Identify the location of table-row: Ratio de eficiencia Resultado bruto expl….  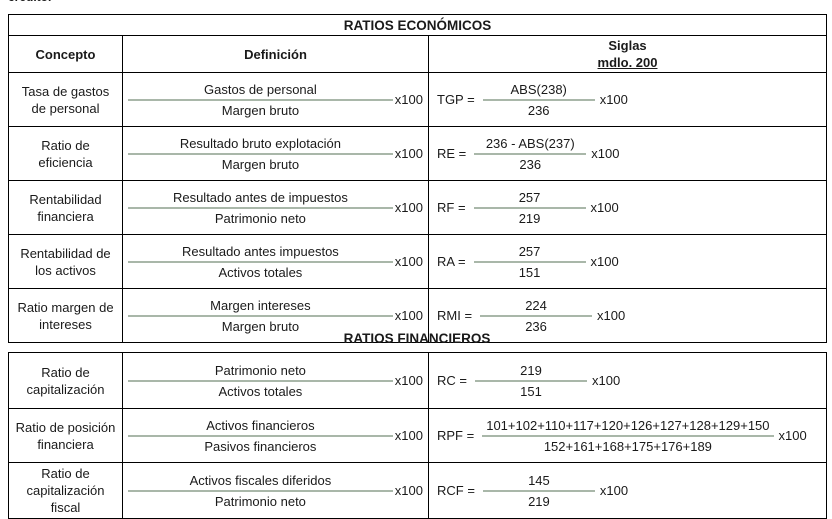
(418, 153).